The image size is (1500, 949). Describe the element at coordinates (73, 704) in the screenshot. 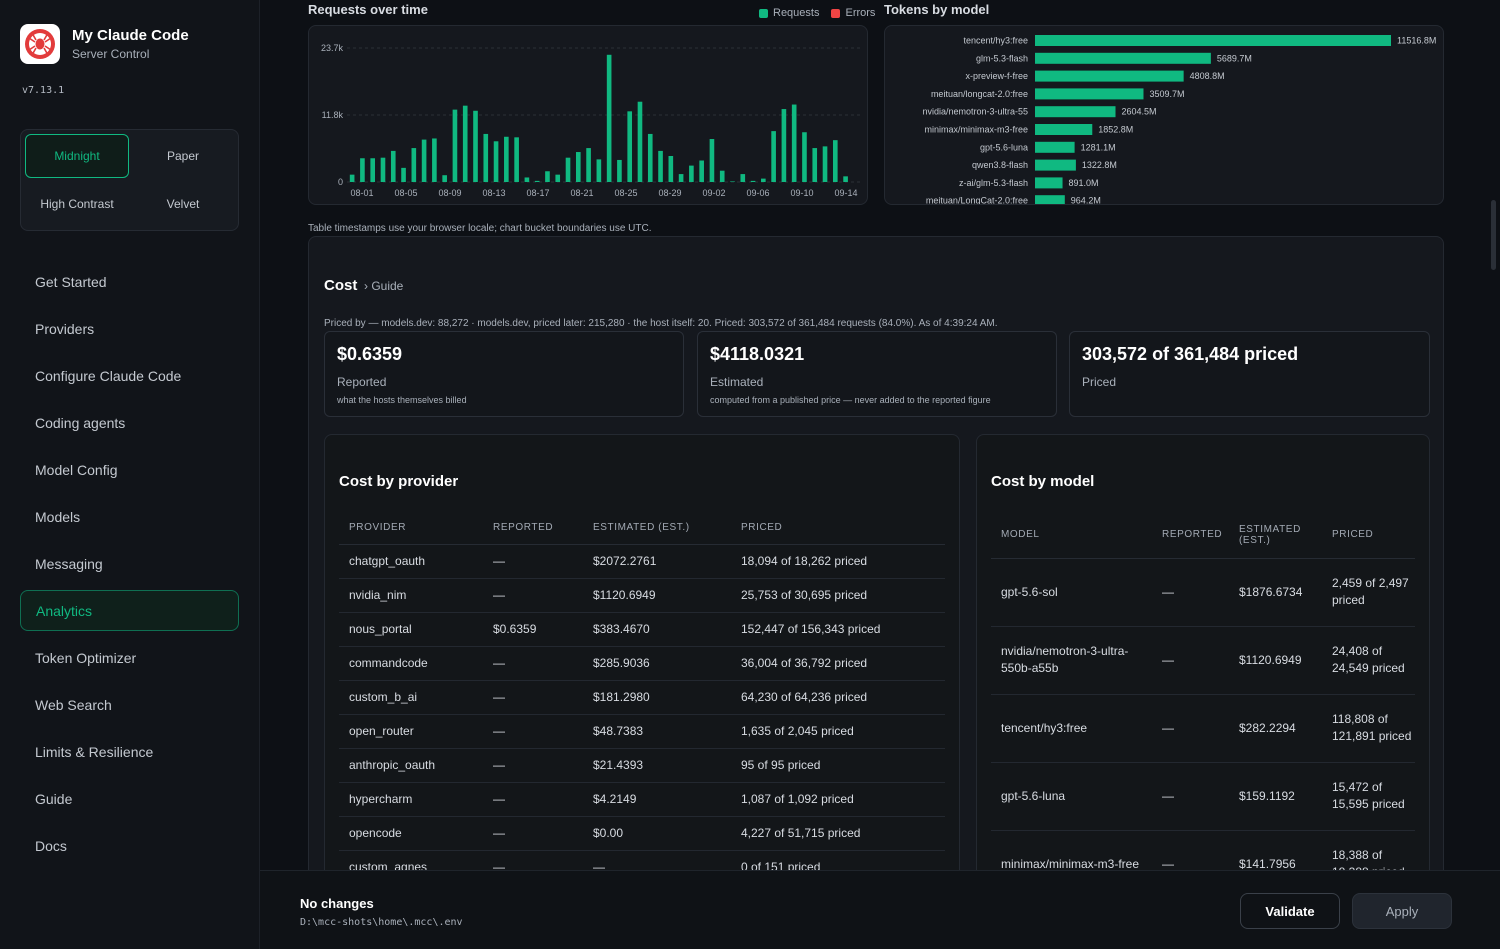

I see `nav-item-web-search: Web Search` at that location.